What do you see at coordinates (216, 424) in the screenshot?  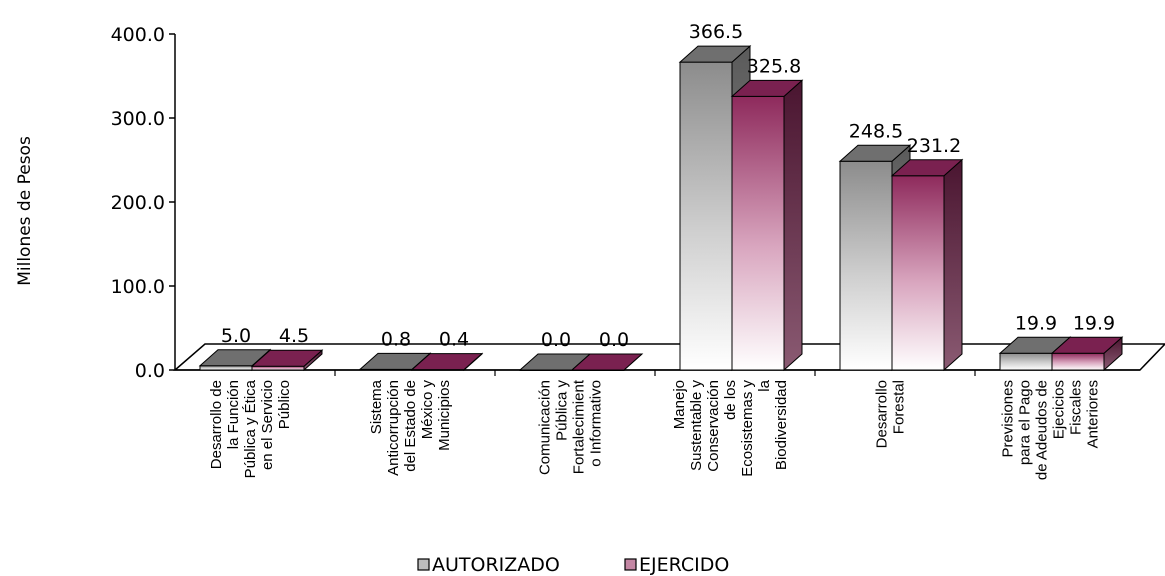 I see `category-label-line: Desarrollo de` at bounding box center [216, 424].